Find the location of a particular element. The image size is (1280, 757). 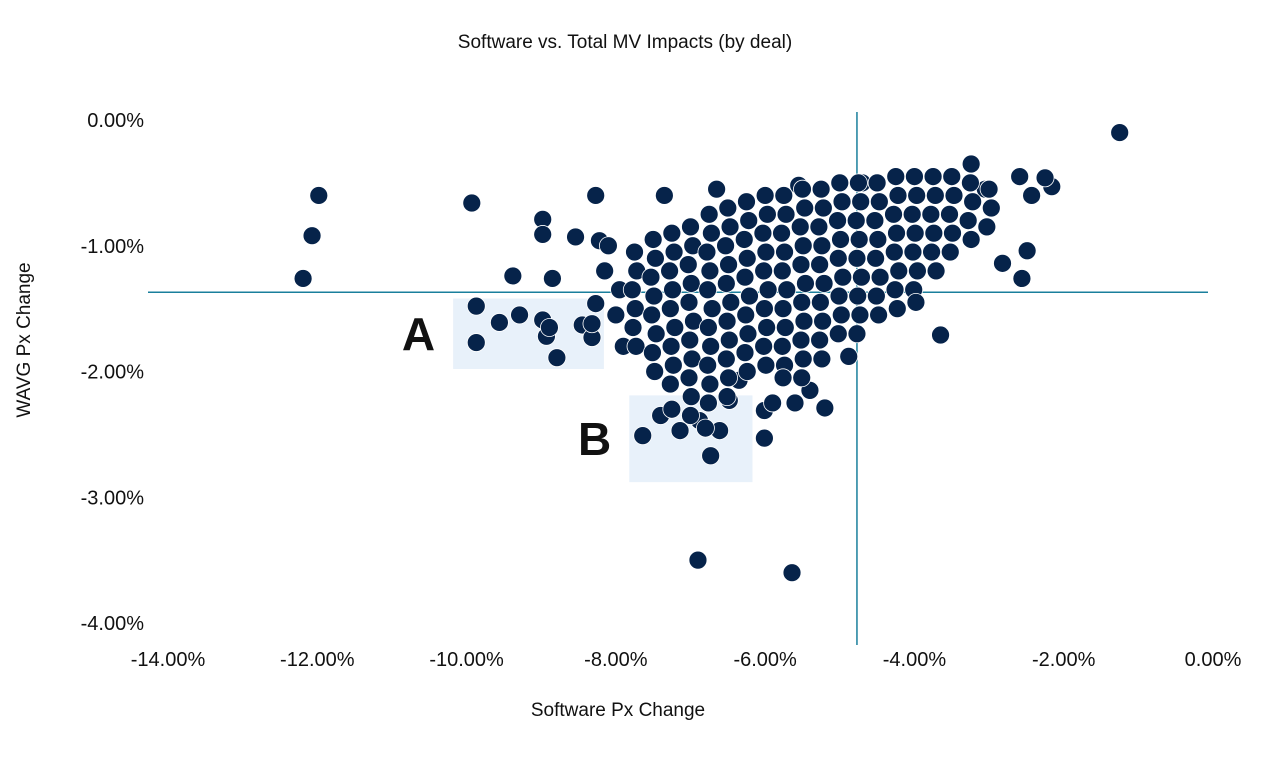

y-axis-ticks: 0.00% -1.00% -2.00% -3.00% -4.00% is located at coordinates (113, 372).